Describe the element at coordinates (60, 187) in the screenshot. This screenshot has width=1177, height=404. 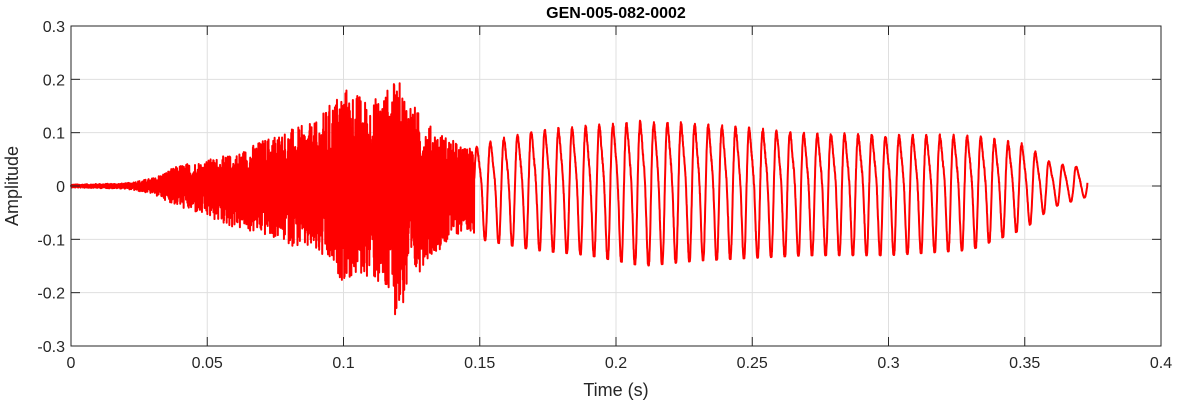
I see `y-tick-label: 0` at that location.